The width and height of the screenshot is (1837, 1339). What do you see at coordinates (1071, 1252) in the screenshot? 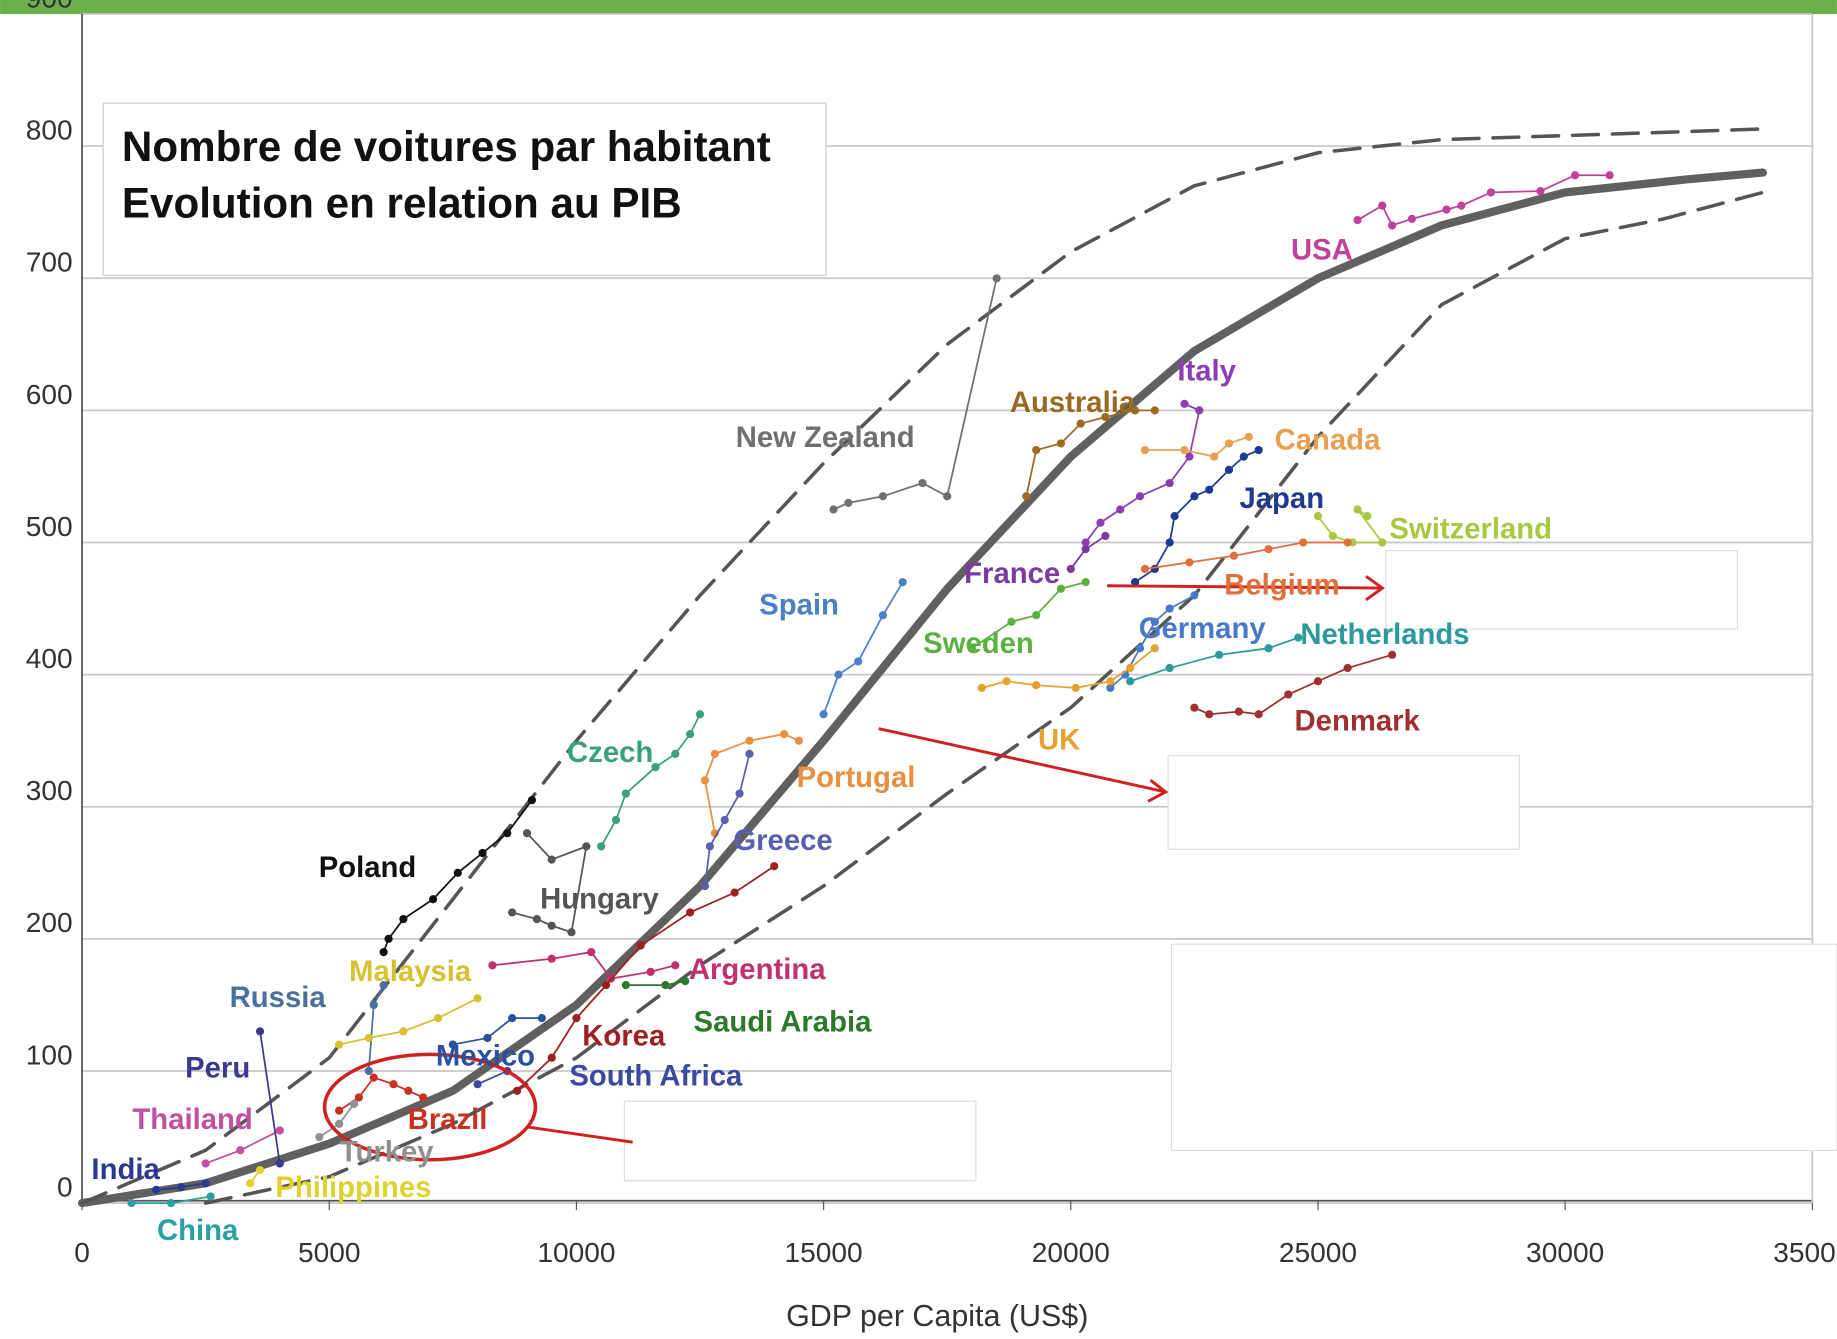
I see `x-tick-label: 20000` at bounding box center [1071, 1252].